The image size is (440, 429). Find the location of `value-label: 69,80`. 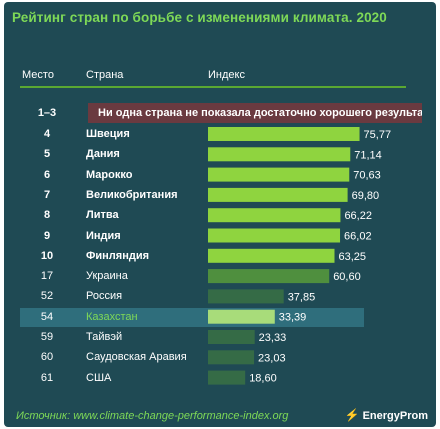

value-label: 69,80 is located at coordinates (366, 196).